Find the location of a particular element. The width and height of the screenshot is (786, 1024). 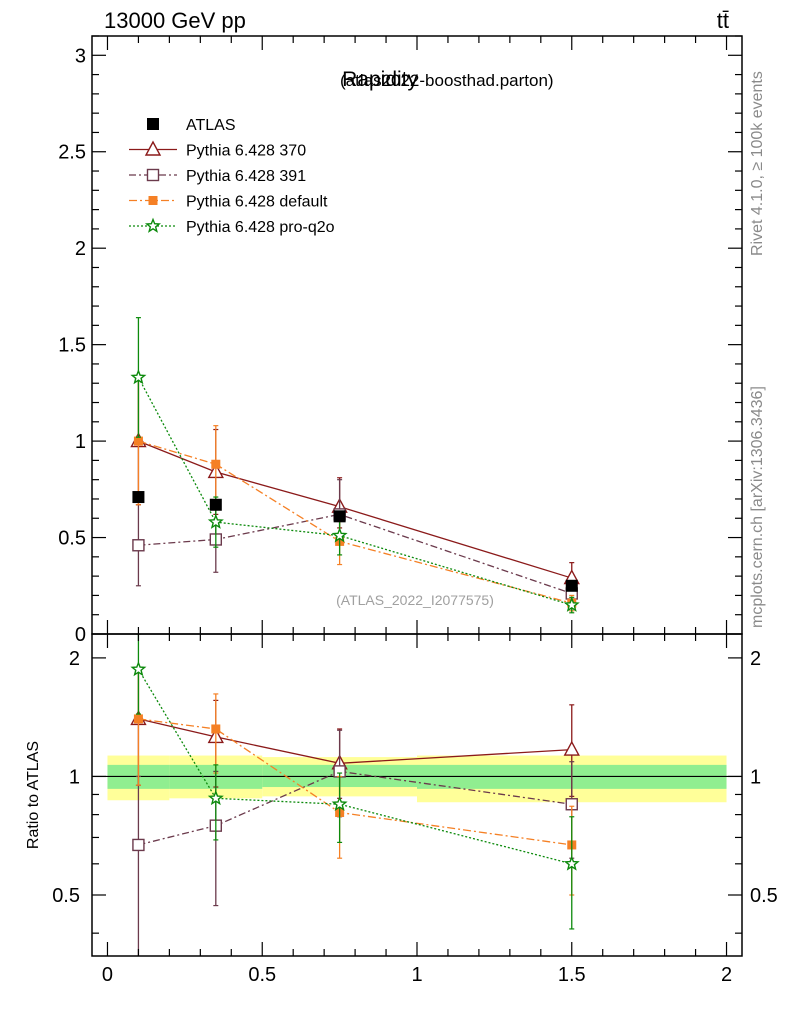

ratio-x-tick-label: 0 is located at coordinates (107, 975).